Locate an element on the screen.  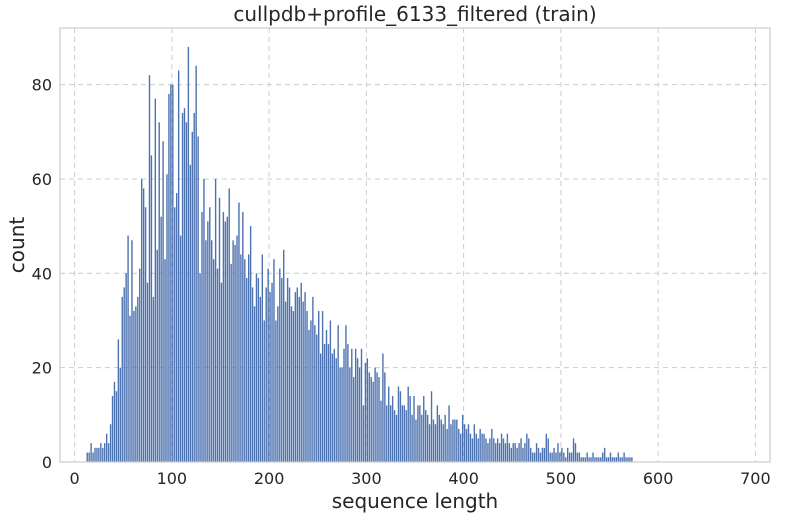
x-tick-label: 600 is located at coordinates (658, 478).